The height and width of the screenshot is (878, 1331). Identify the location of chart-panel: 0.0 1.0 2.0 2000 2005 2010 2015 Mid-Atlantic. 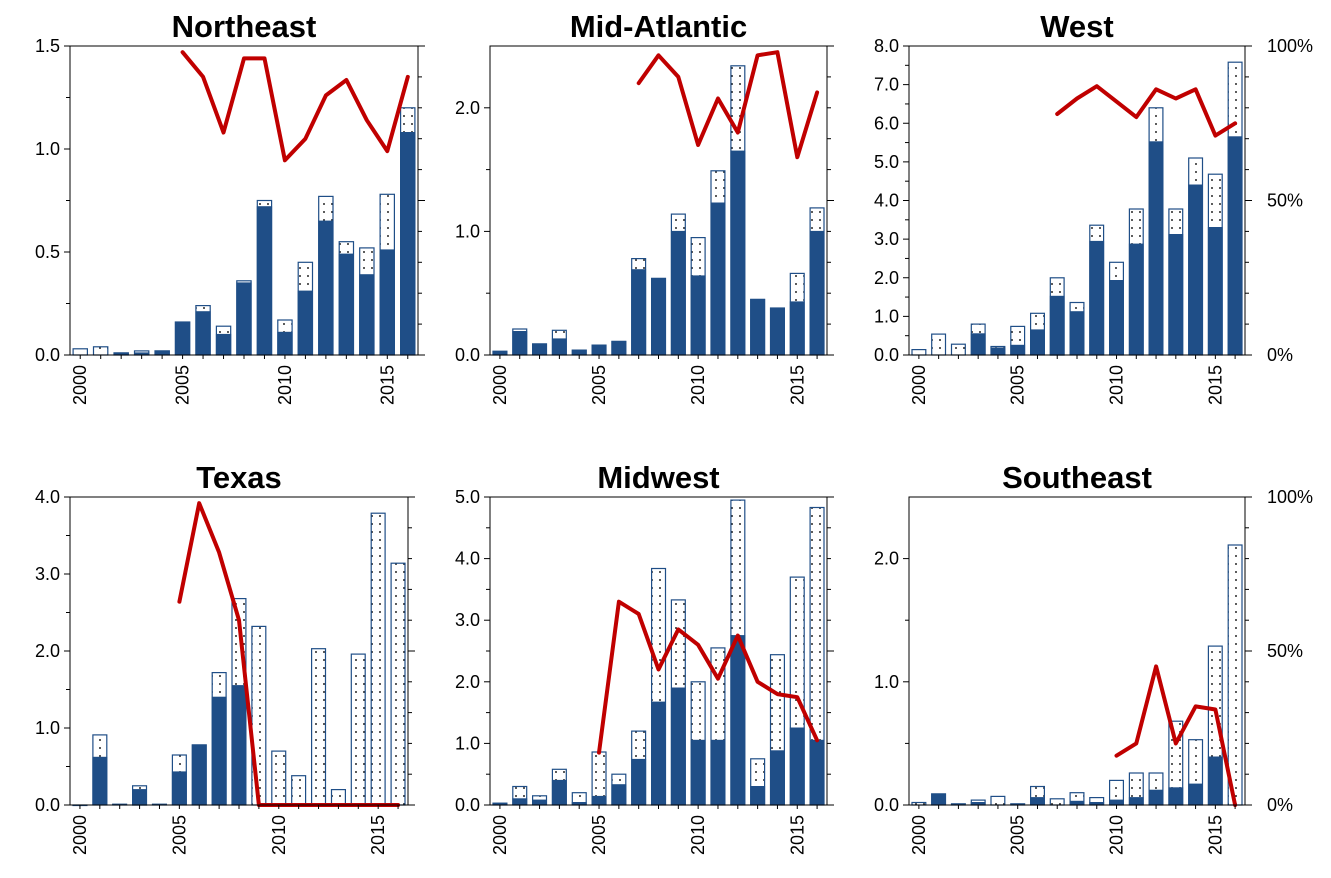
(644, 207).